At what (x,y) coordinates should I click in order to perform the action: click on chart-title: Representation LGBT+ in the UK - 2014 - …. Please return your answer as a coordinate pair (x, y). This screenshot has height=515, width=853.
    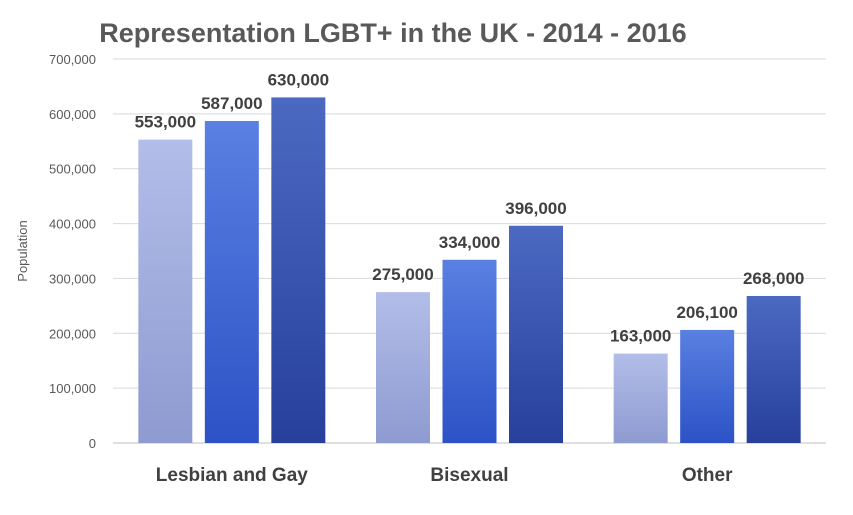
    Looking at the image, I should click on (392, 33).